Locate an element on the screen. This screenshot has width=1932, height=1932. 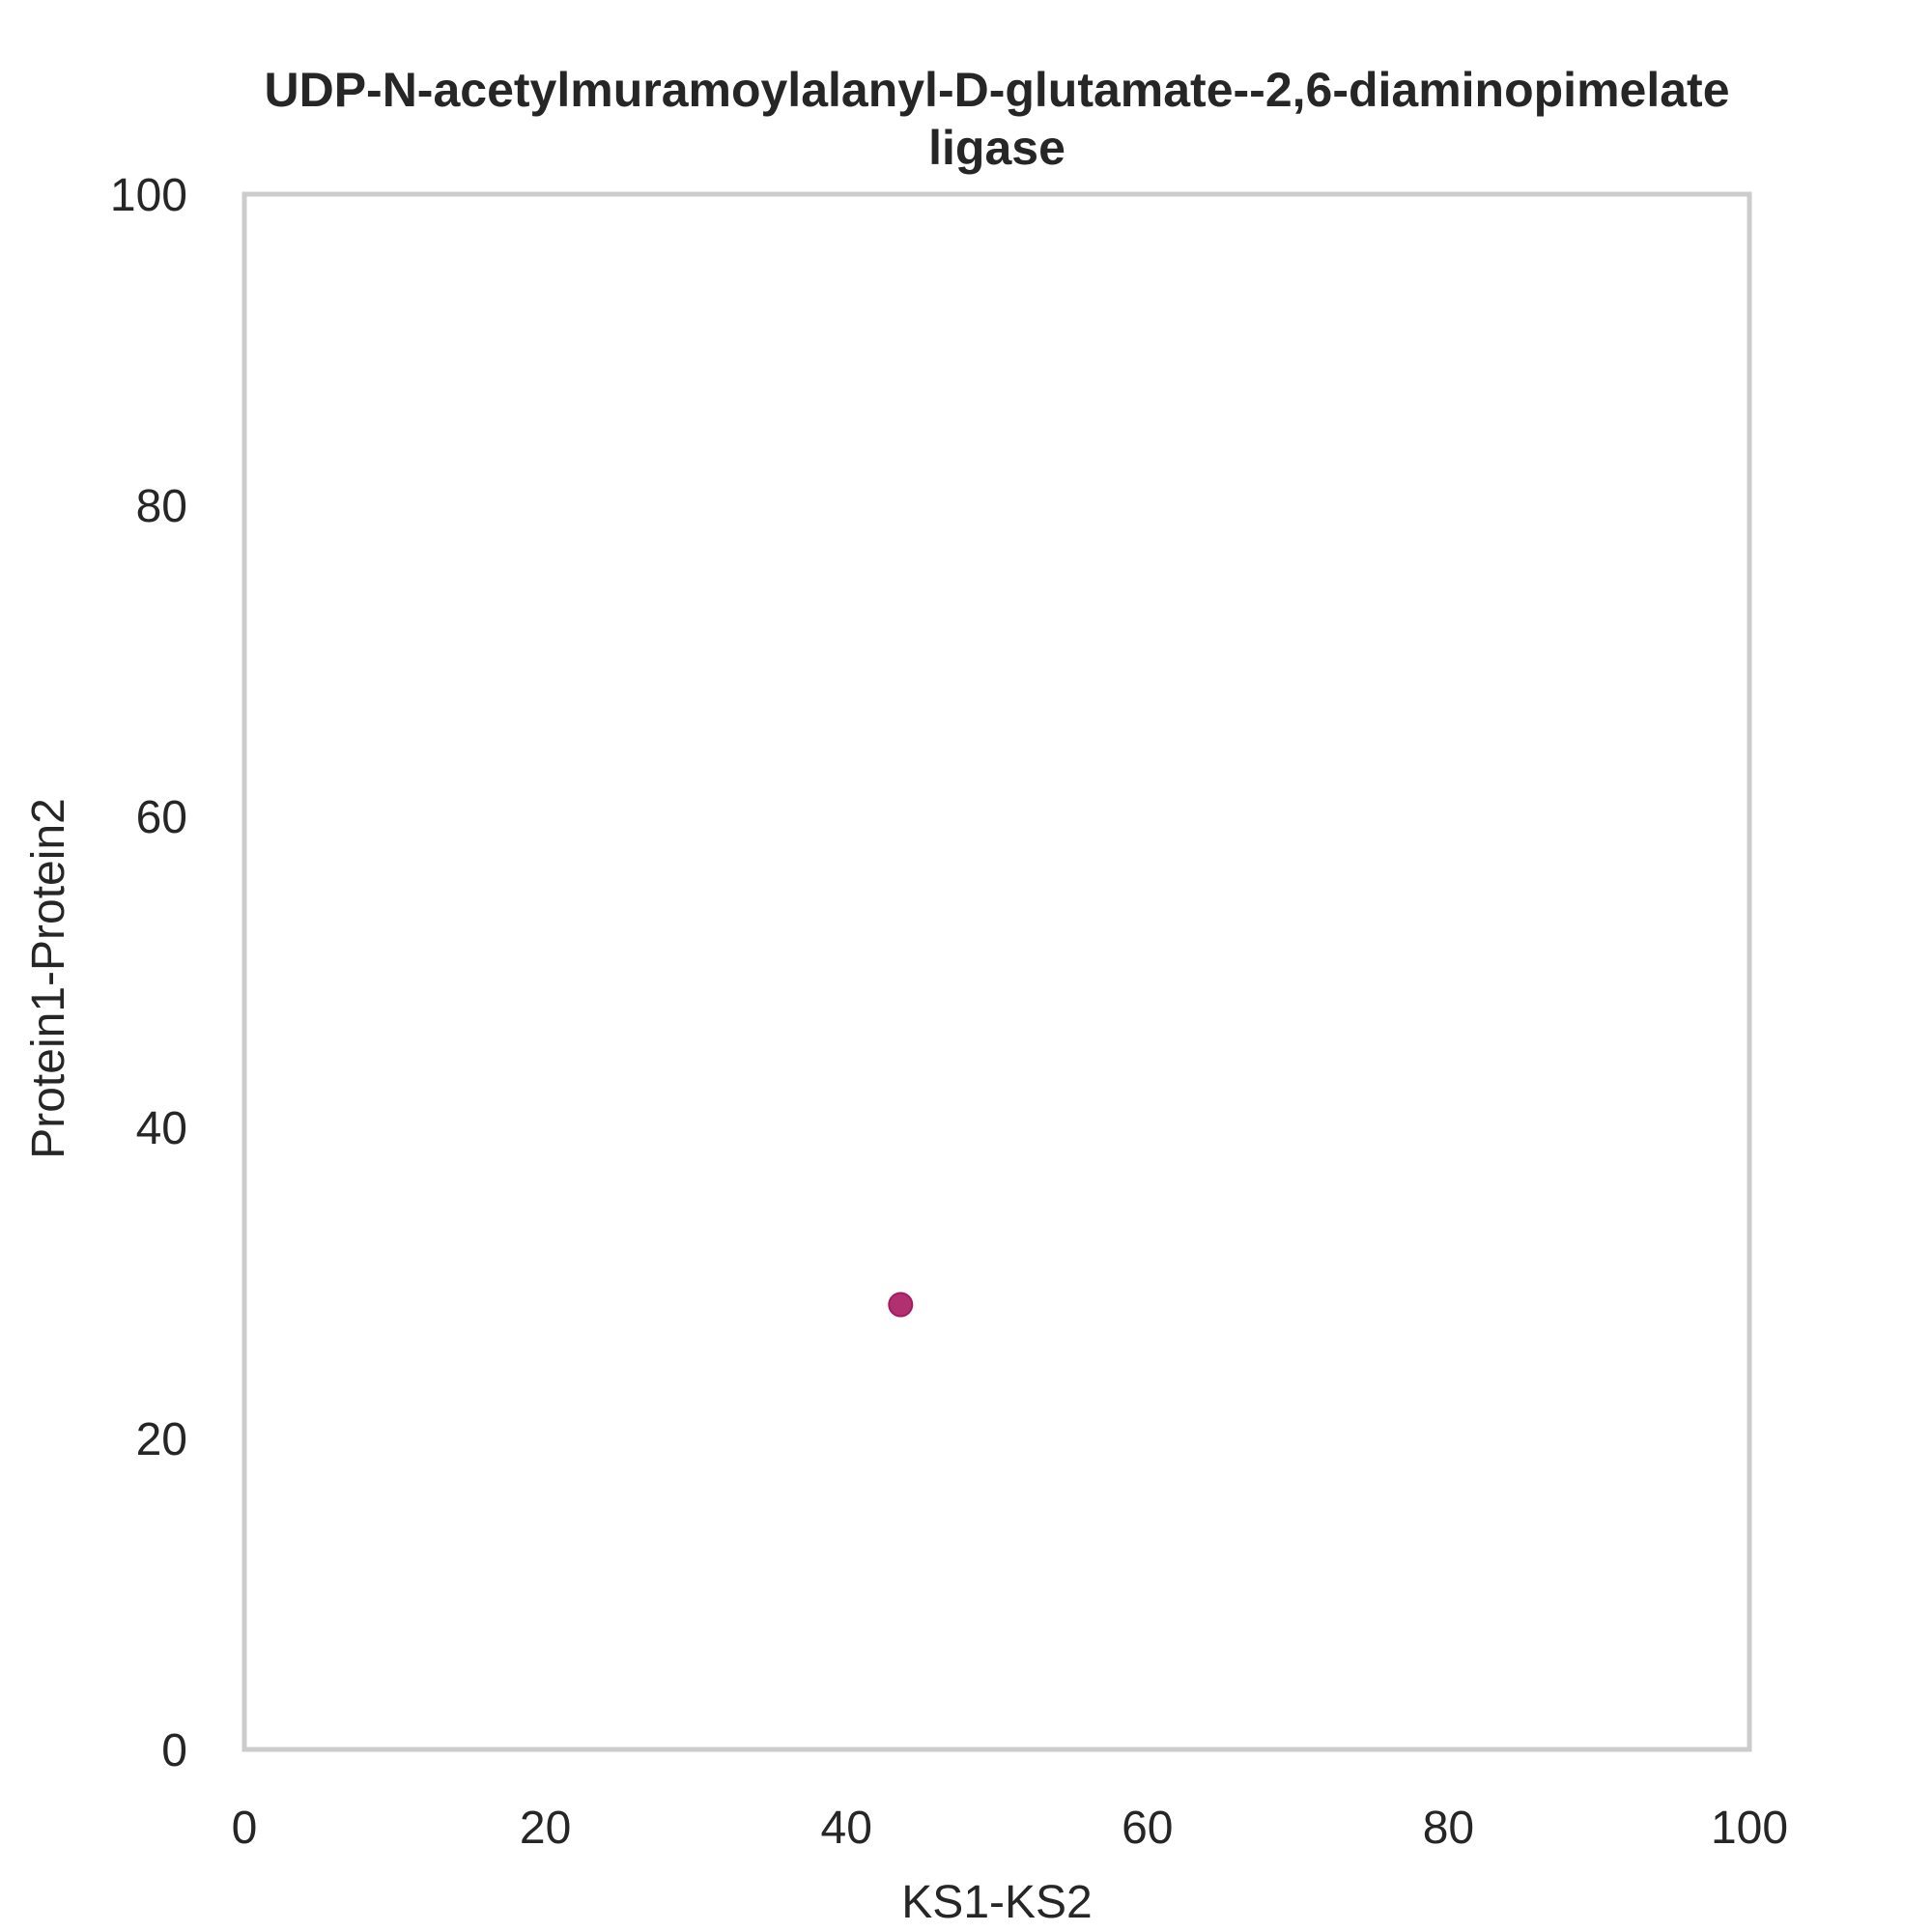
y-axis-ticks: 0 20 40 60 80 100 is located at coordinates (148, 973).